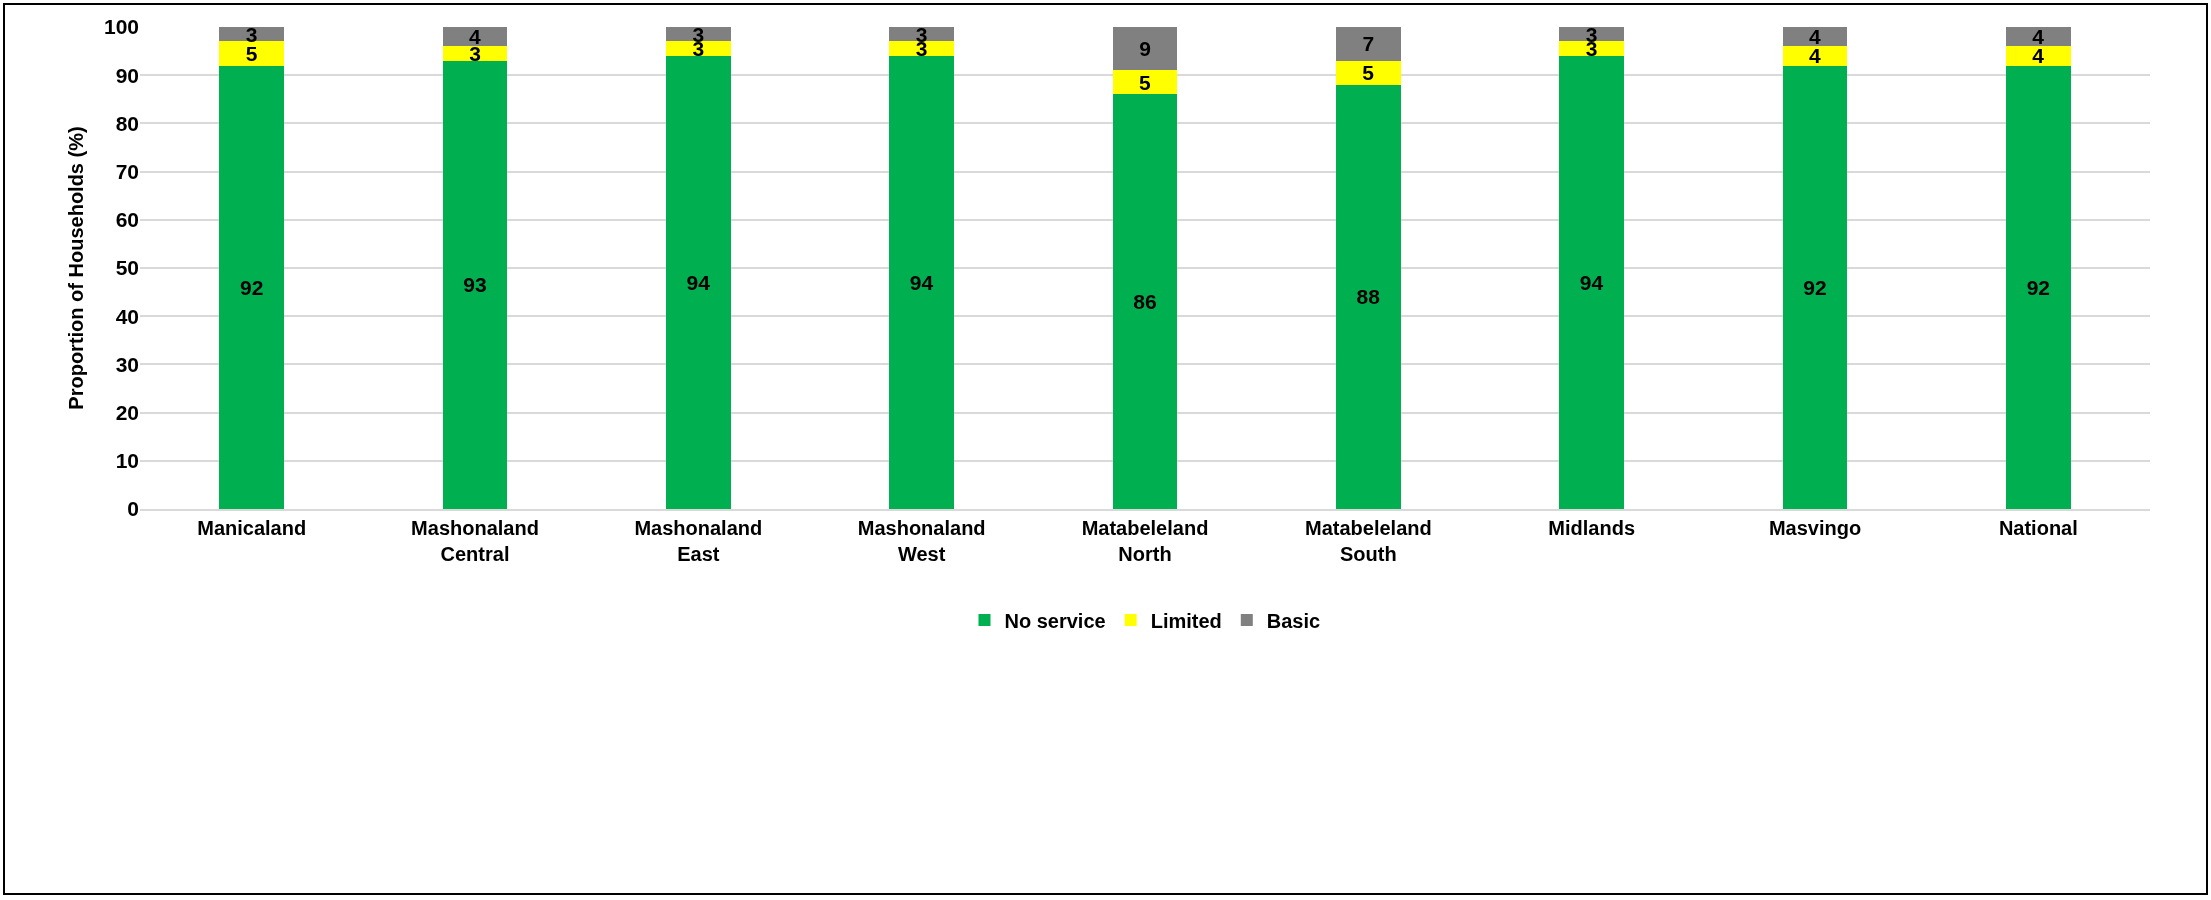 This screenshot has width=2211, height=900. Describe the element at coordinates (127, 268) in the screenshot. I see `y-tick-label: 50` at that location.